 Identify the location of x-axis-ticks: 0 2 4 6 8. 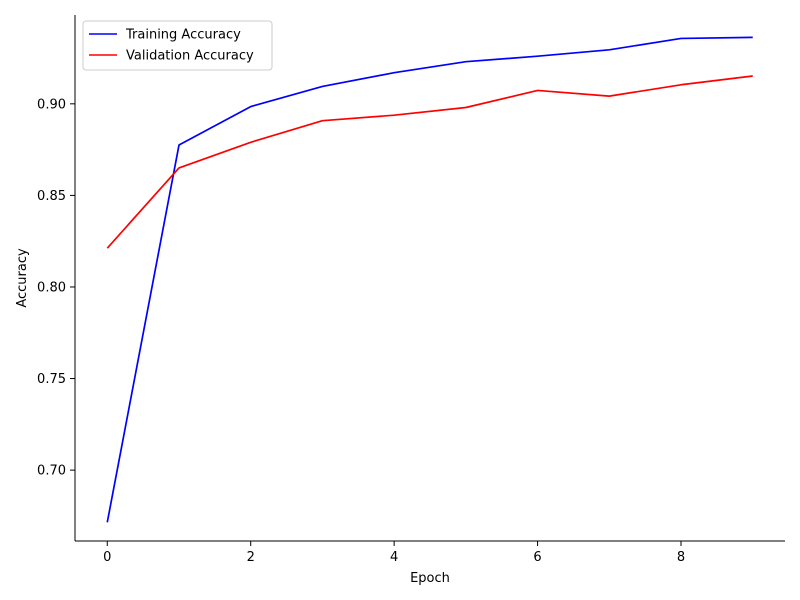
(394, 553).